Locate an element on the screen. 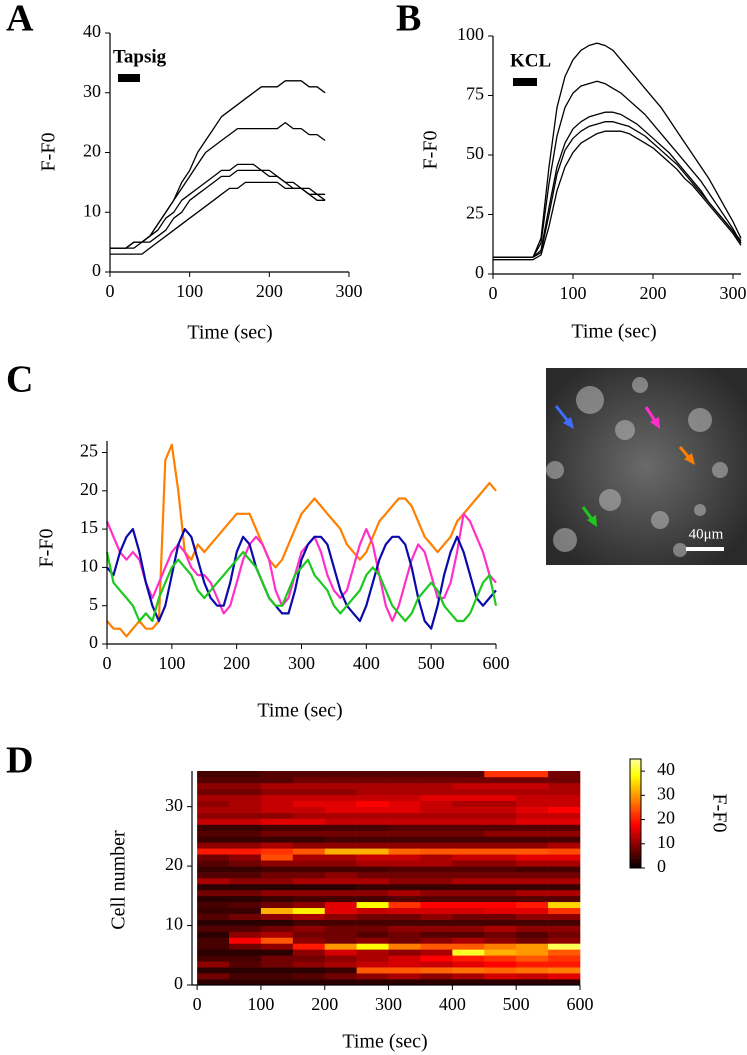 The image size is (747, 1055). stimulus-bar is located at coordinates (129, 78).